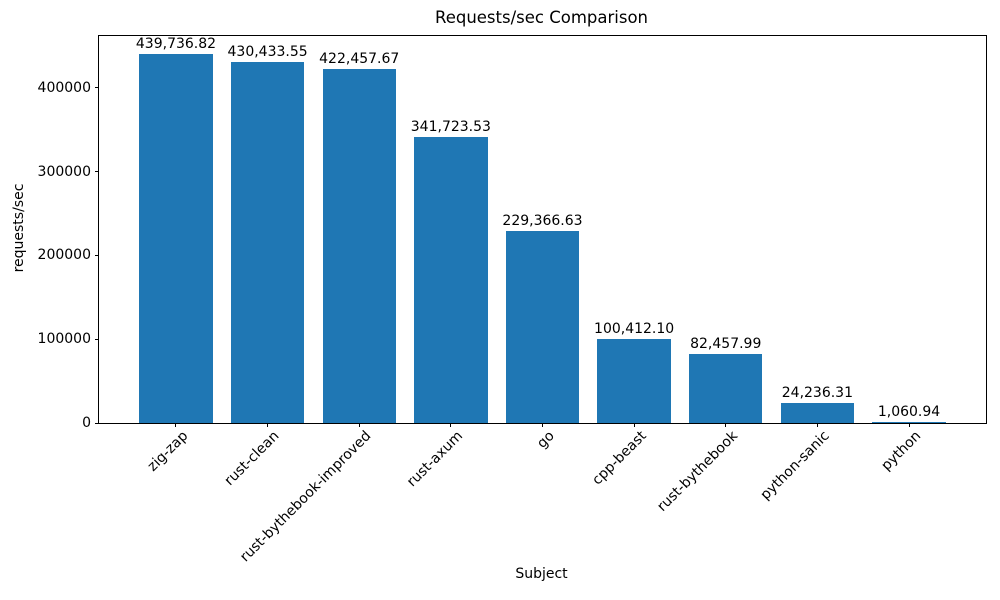 The image size is (1000, 600). I want to click on x-axis-tick-label: zig-zap, so click(168, 451).